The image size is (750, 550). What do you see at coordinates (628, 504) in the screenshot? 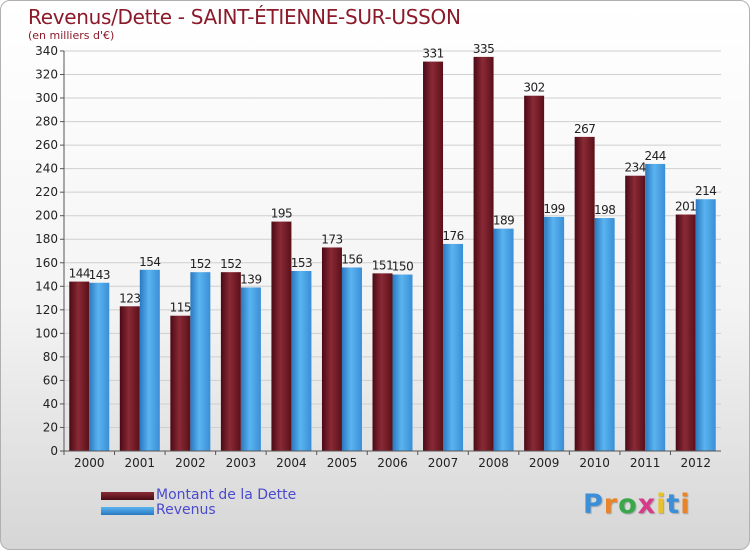
I see `logo-letter: o` at bounding box center [628, 504].